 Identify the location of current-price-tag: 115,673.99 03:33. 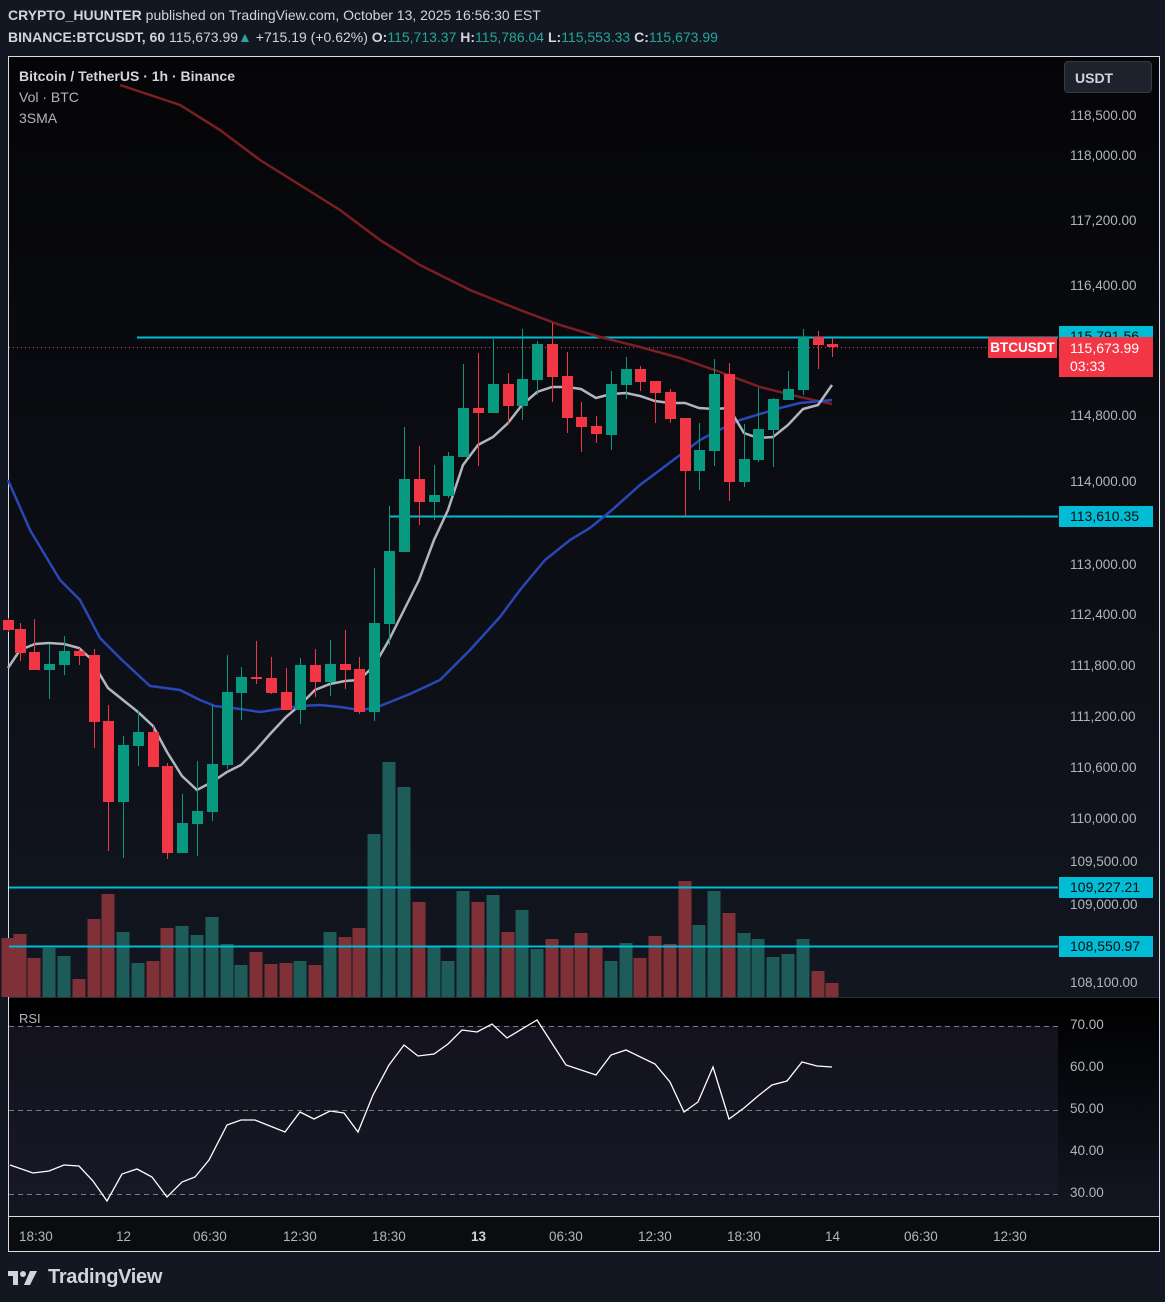
(1106, 357).